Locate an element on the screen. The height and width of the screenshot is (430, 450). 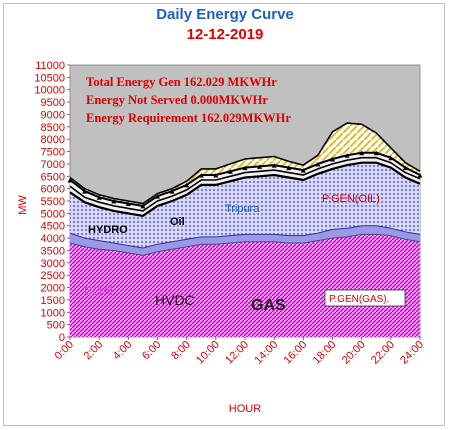
y-tick-label: 1500 is located at coordinates (53, 301).